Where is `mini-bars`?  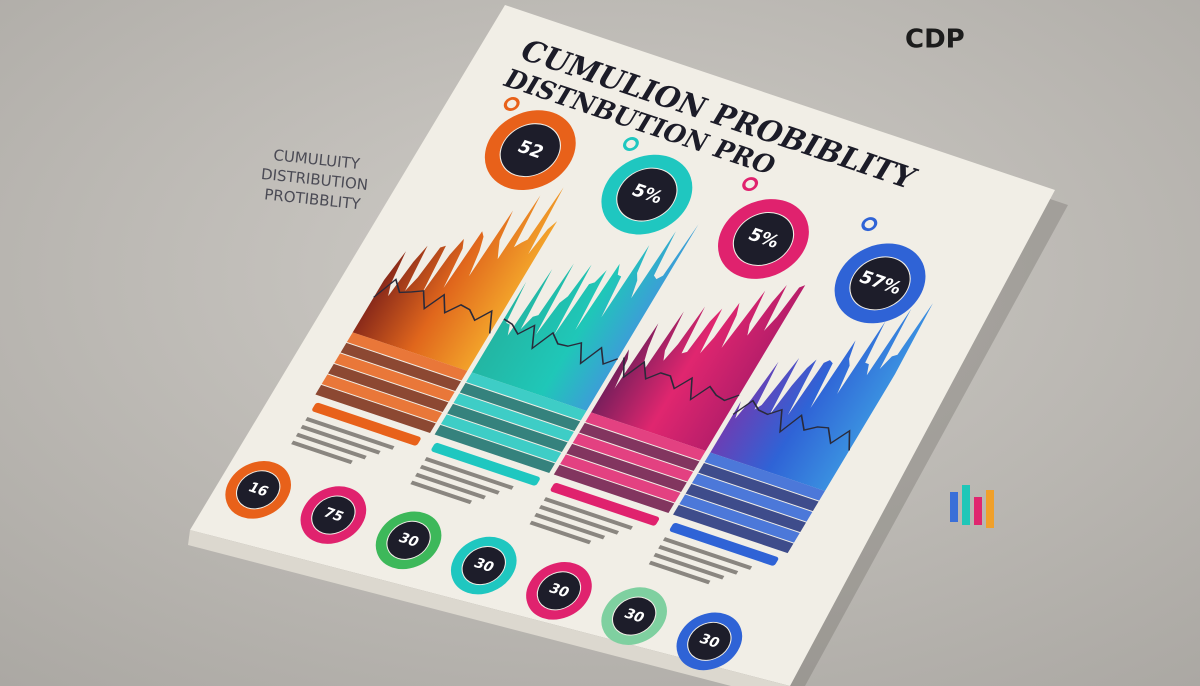
mini-bars is located at coordinates (972, 506).